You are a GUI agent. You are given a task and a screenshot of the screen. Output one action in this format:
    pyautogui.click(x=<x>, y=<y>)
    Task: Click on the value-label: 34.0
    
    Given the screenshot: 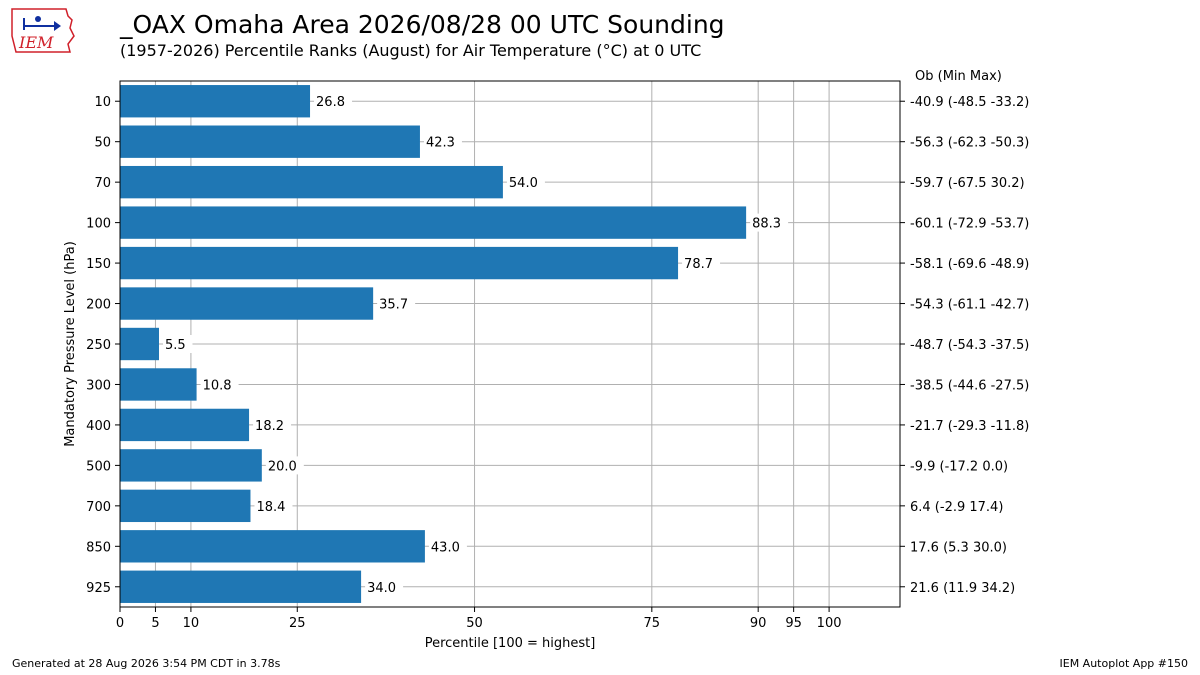 What is the action you would take?
    pyautogui.click(x=381, y=588)
    